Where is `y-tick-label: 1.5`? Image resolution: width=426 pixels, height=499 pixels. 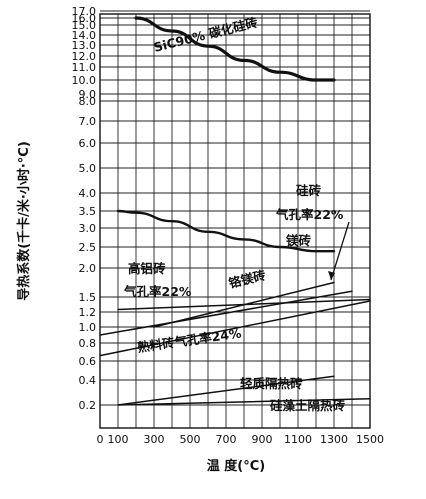 y-tick-label: 1.5 is located at coordinates (88, 297).